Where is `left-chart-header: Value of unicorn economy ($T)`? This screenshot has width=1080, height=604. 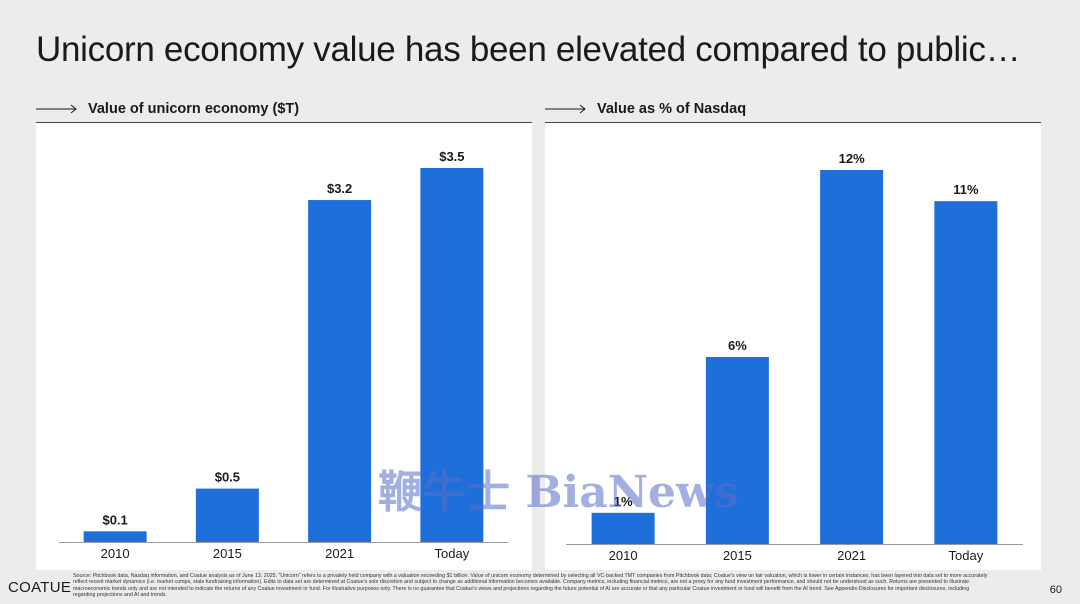
left-chart-header: Value of unicorn economy ($T) is located at coordinates (284, 109).